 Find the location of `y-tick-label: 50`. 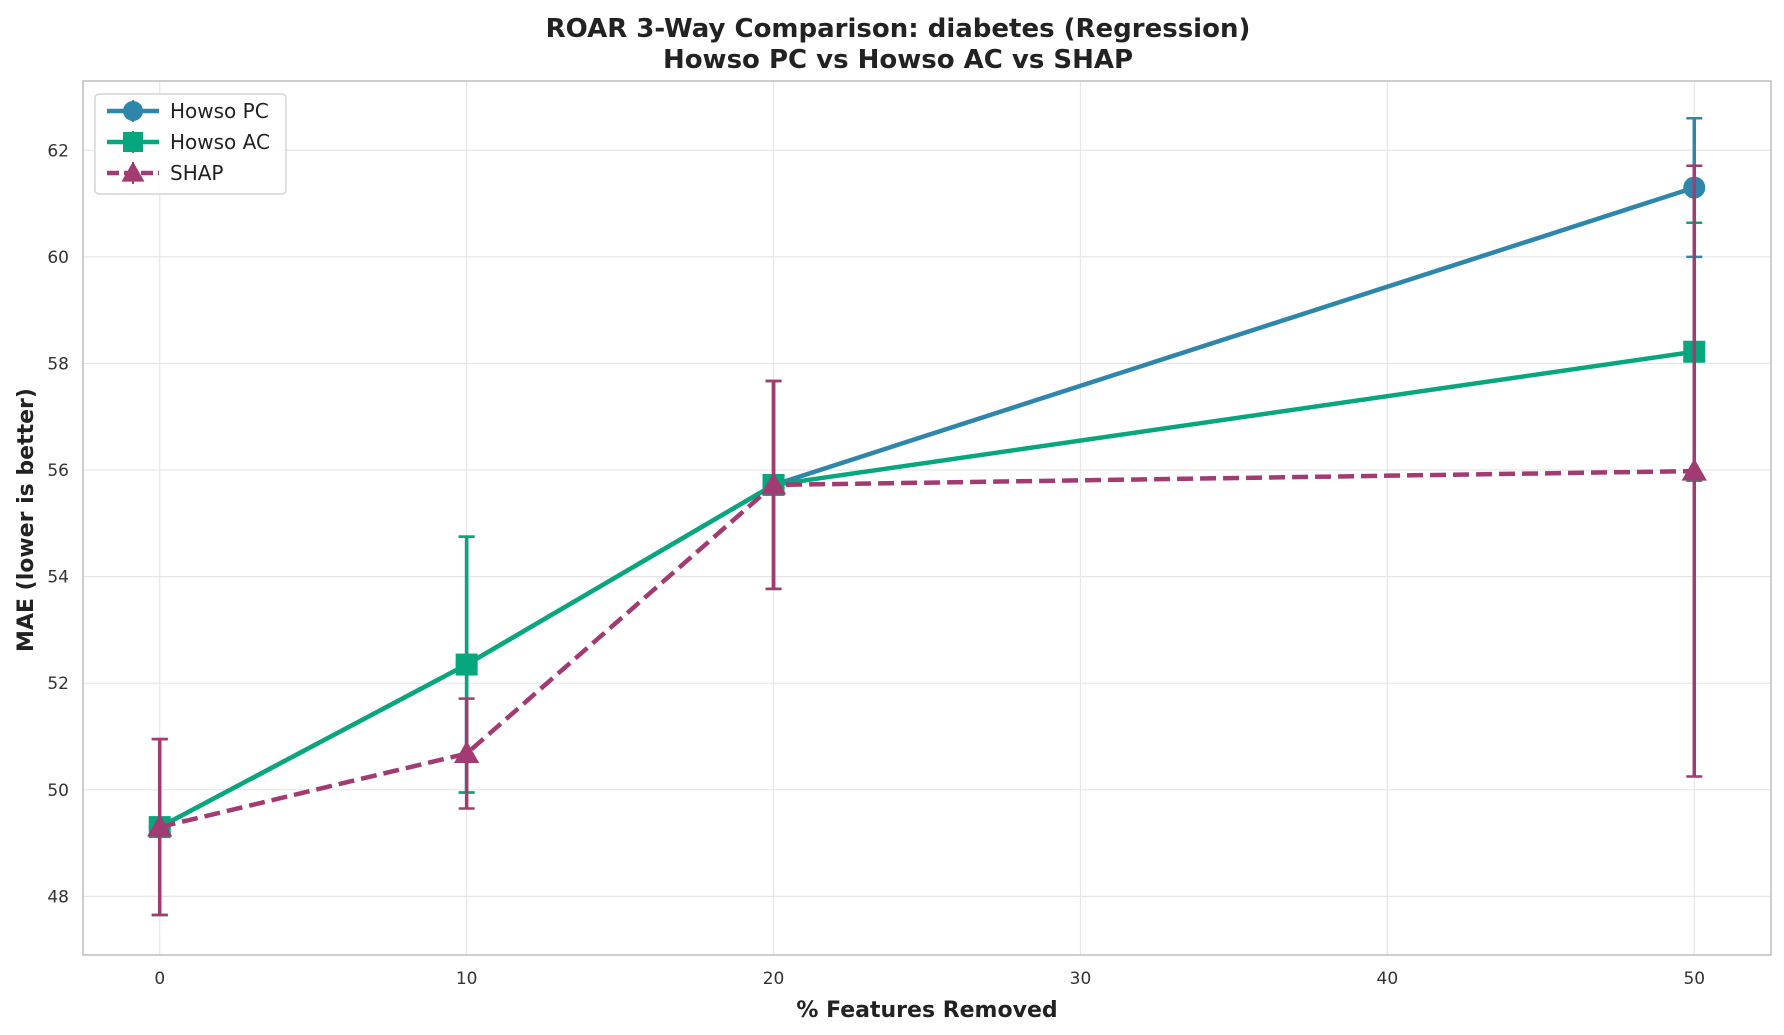

y-tick-label: 50 is located at coordinates (58, 791).